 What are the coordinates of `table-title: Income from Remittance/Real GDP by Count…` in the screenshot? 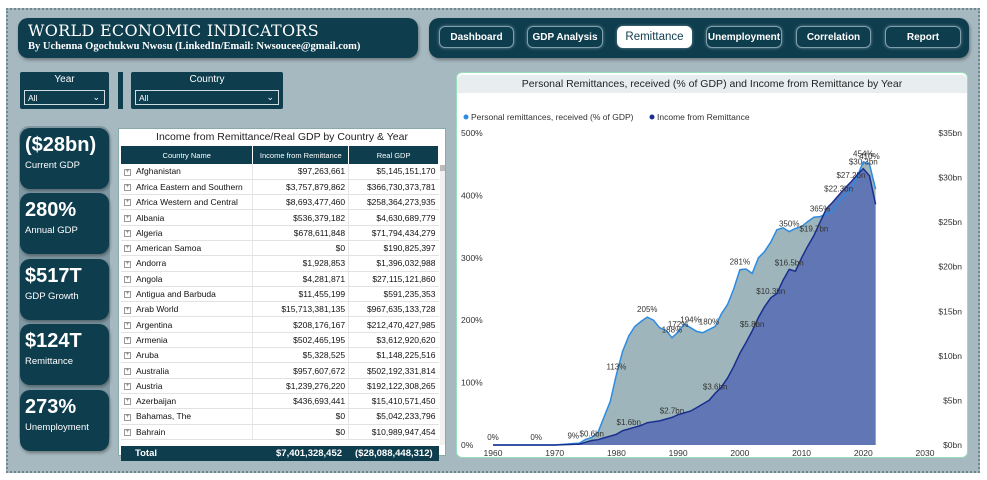 It's located at (282, 137).